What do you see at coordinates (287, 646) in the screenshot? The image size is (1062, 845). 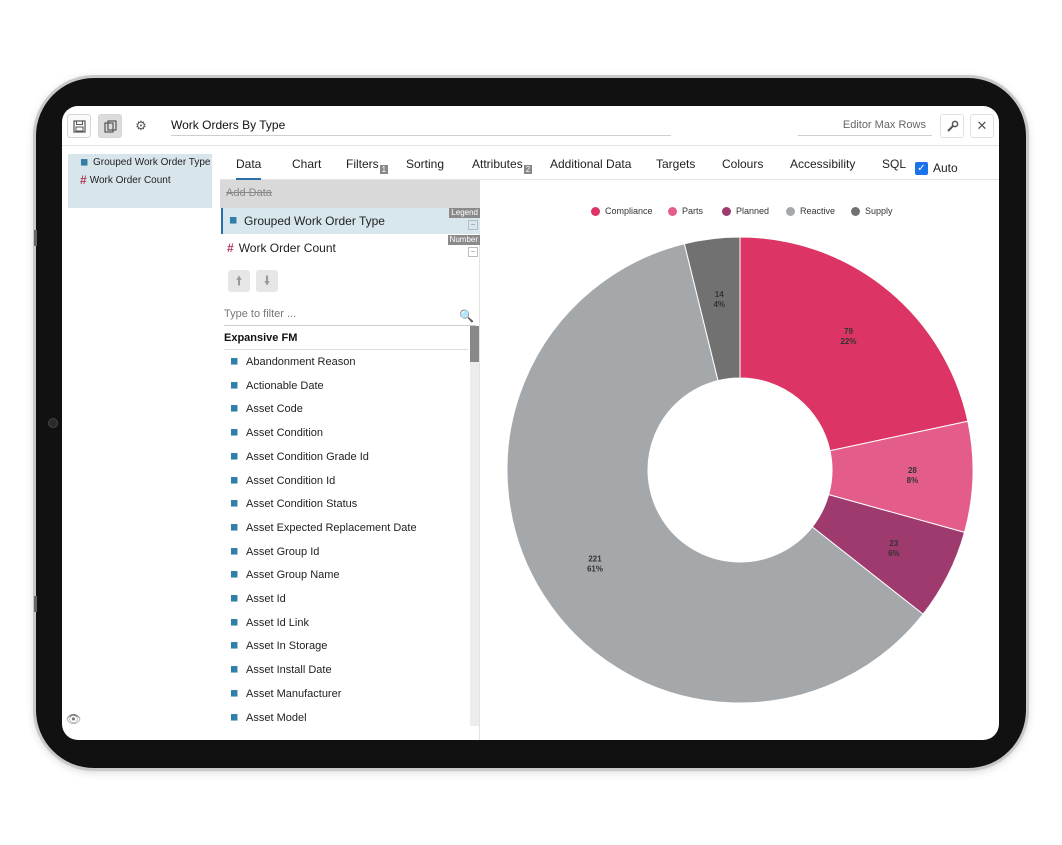 I see `field-list-item-label: Asset In Storage` at bounding box center [287, 646].